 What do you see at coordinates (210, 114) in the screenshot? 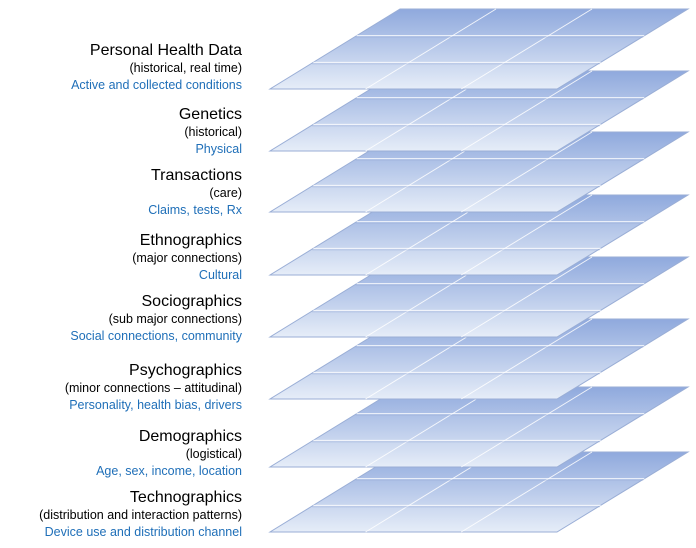
I see `layer-title: Genetics` at bounding box center [210, 114].